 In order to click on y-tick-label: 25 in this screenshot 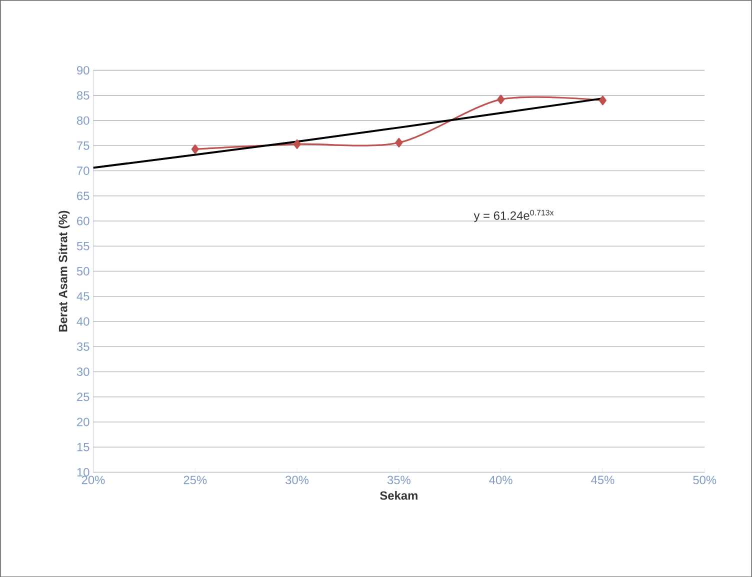, I will do `click(83, 396)`.